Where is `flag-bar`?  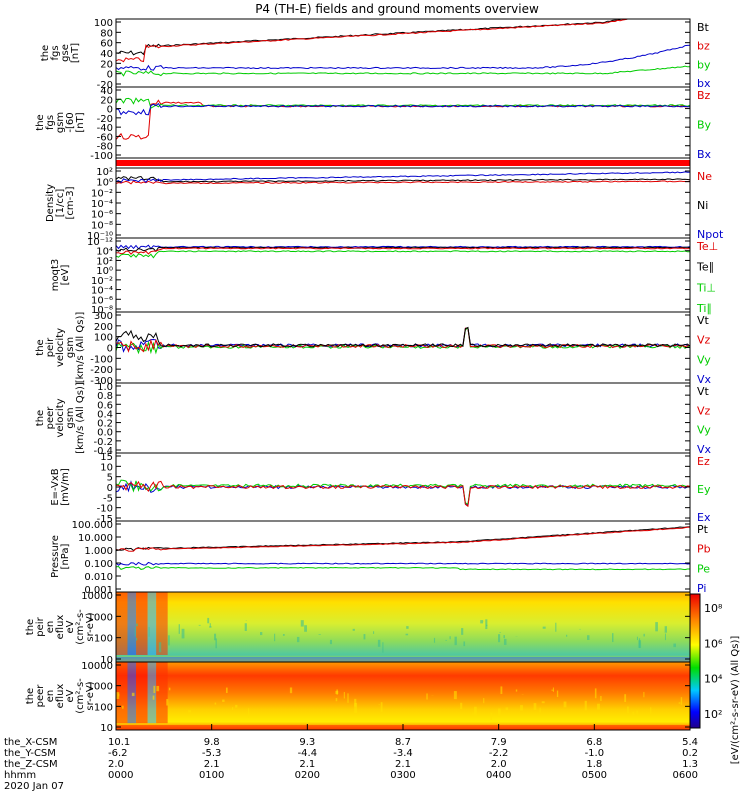
flag-bar is located at coordinates (403, 163).